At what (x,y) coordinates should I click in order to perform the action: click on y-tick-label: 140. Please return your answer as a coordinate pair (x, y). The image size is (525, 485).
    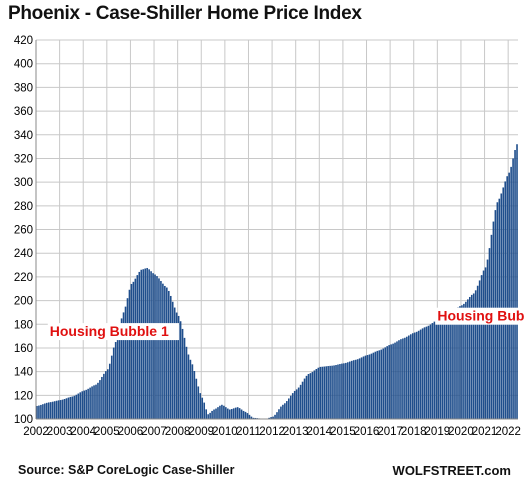
    Looking at the image, I should click on (23, 373).